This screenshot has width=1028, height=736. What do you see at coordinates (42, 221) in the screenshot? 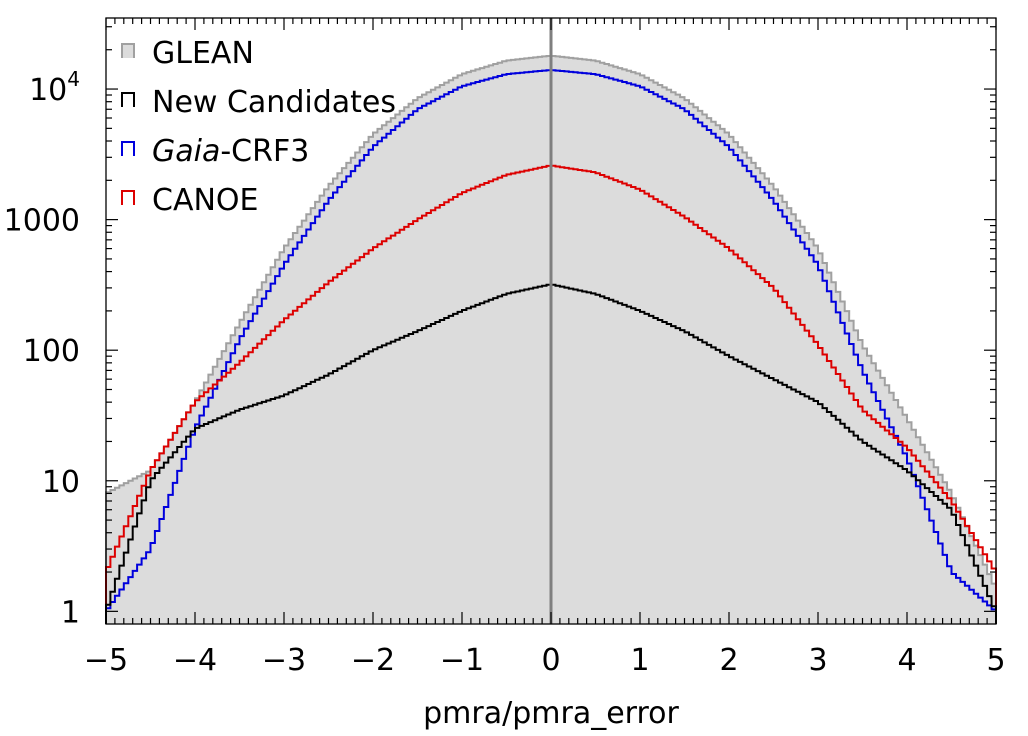
I see `y-tick-label: 1000` at bounding box center [42, 221].